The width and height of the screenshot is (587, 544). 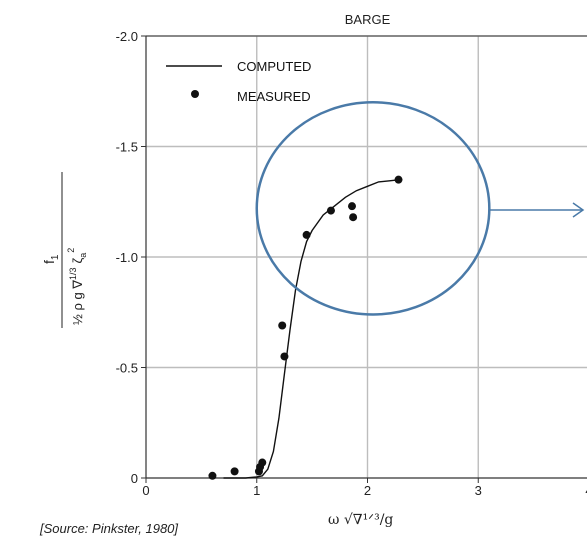 I want to click on legend: COMPUTED MEASURED, so click(x=238, y=81).